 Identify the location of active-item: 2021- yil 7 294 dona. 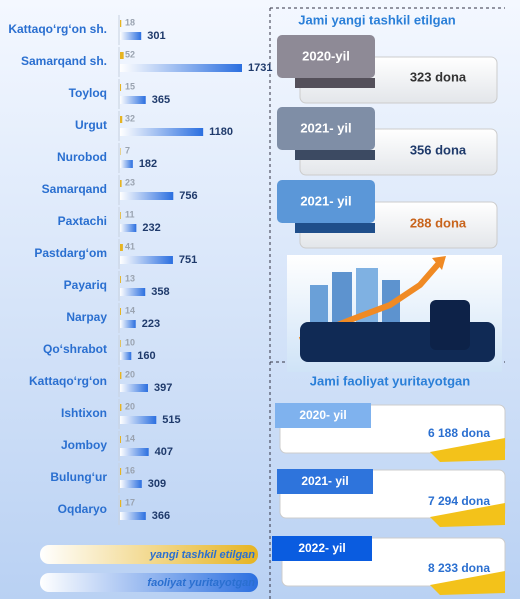
(391, 498).